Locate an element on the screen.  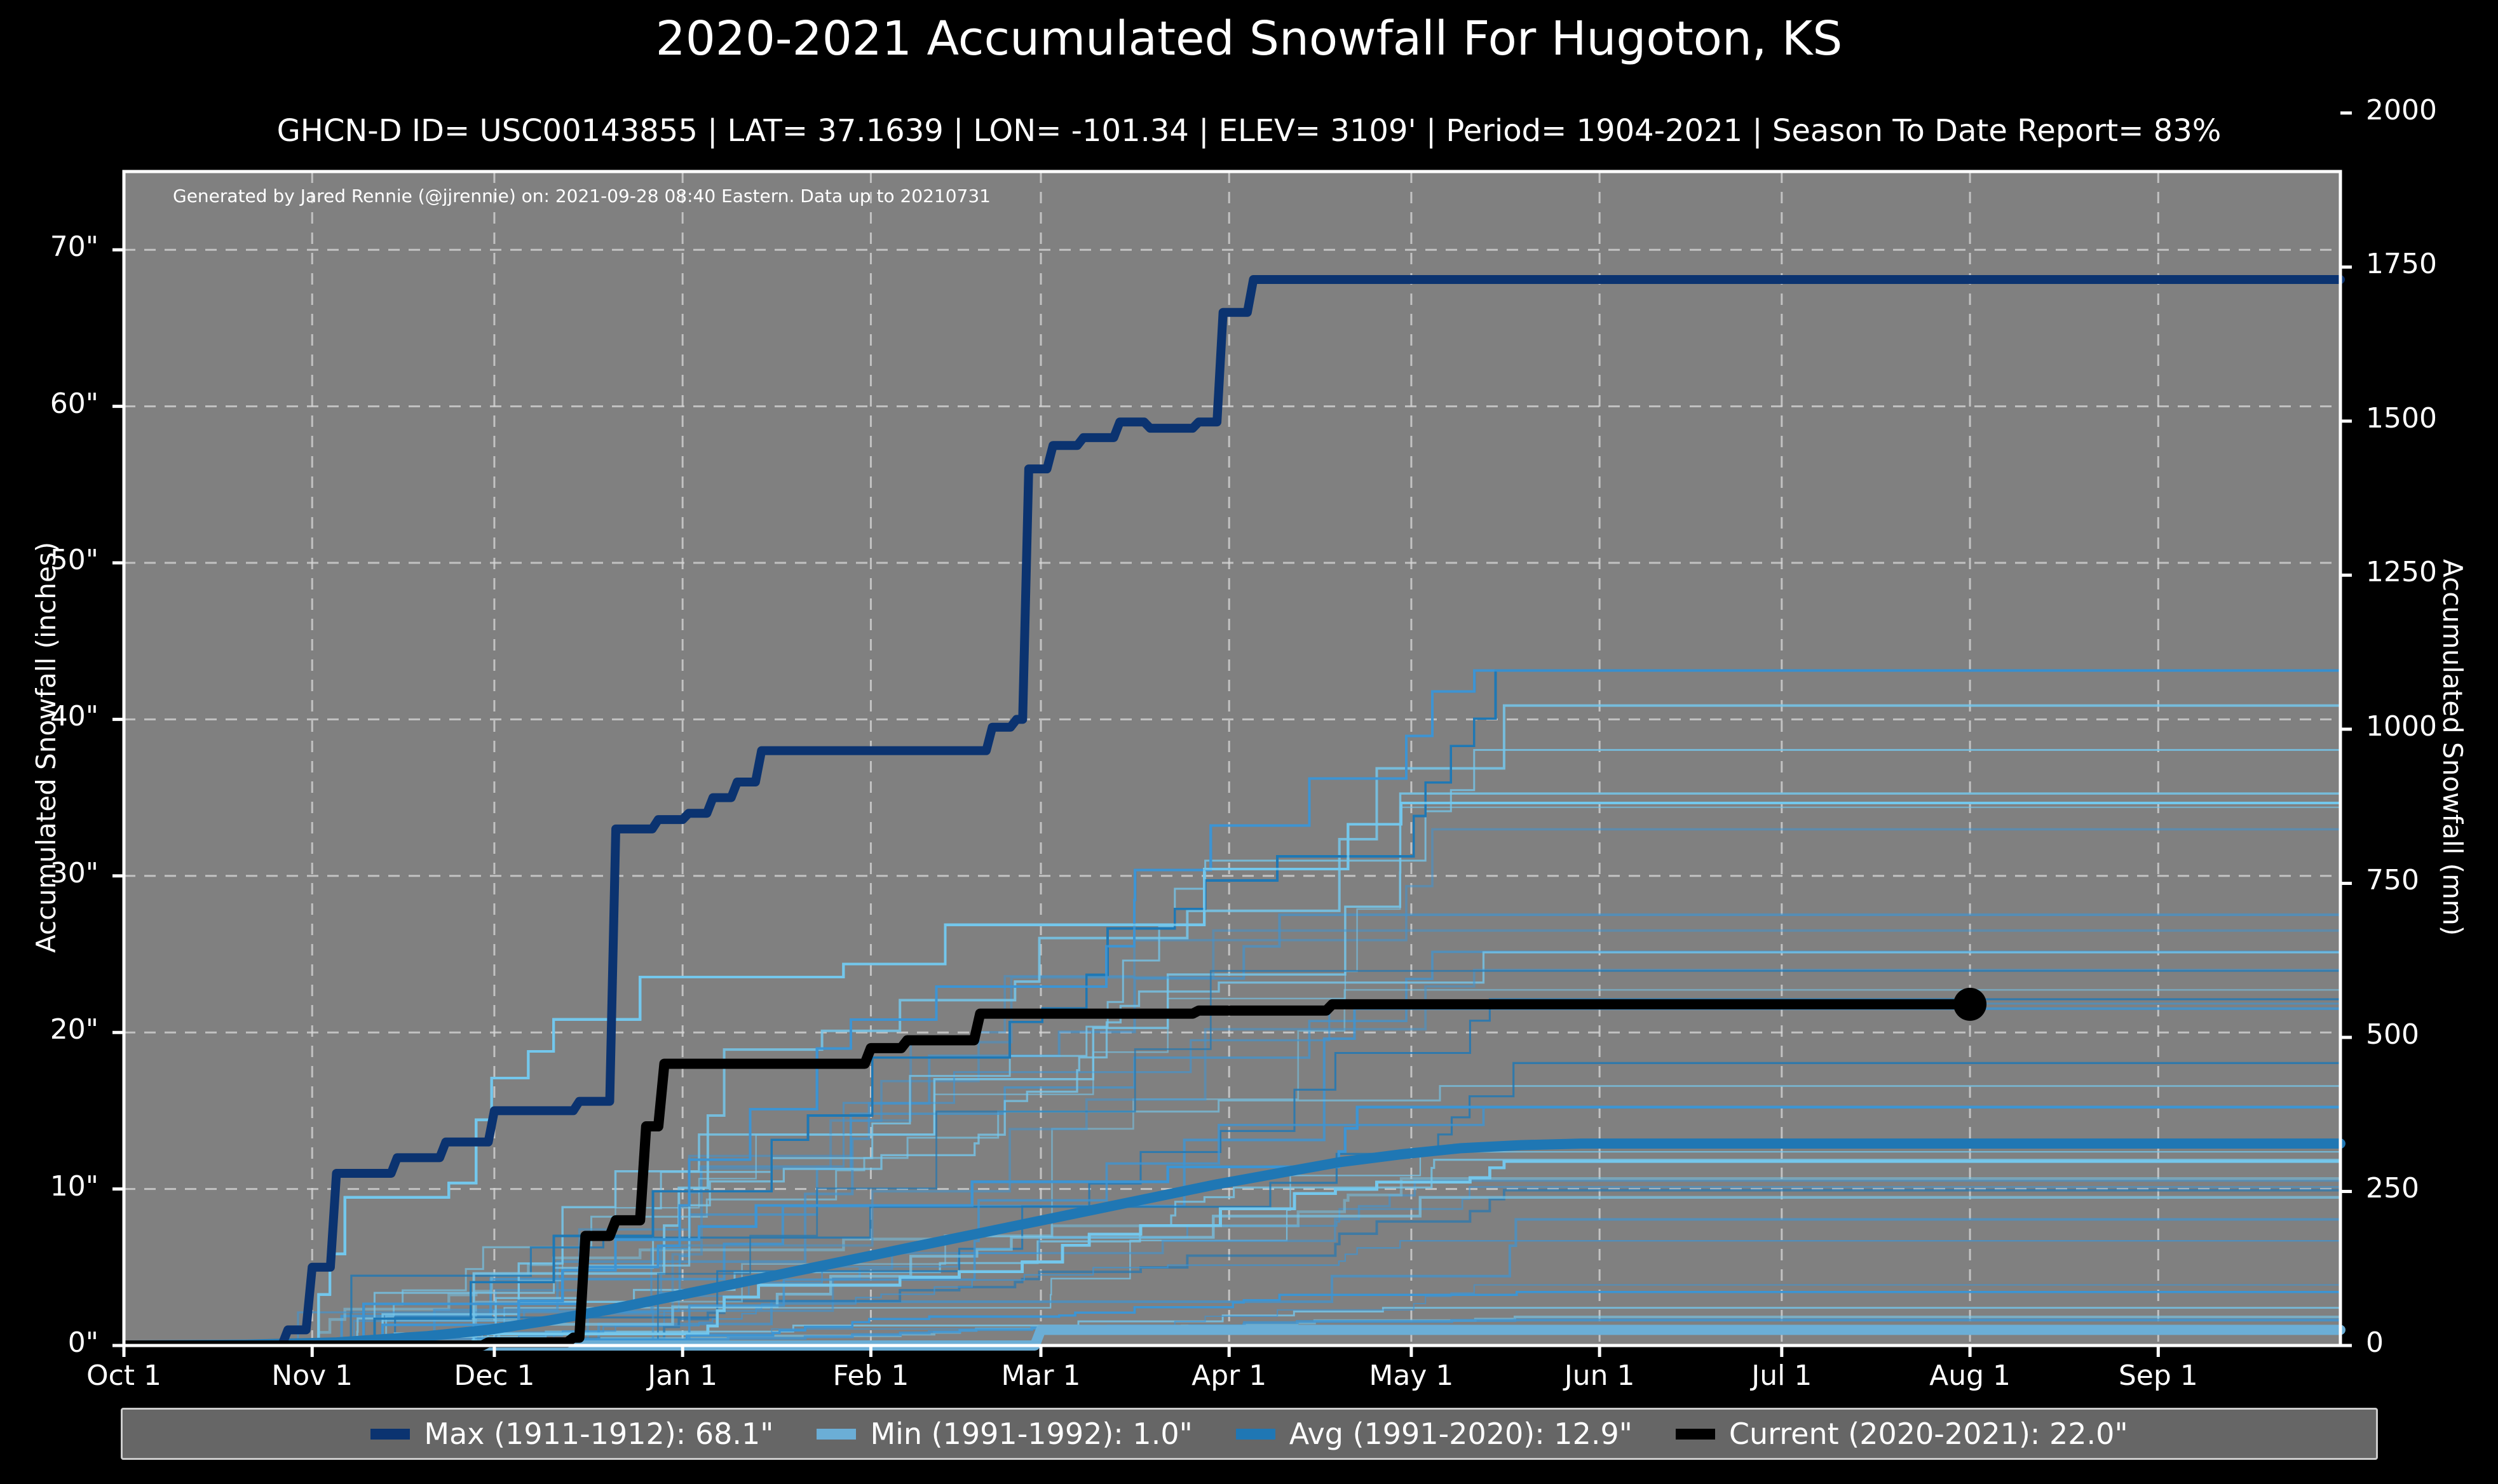
legend-swatch-current is located at coordinates (1695, 1434).